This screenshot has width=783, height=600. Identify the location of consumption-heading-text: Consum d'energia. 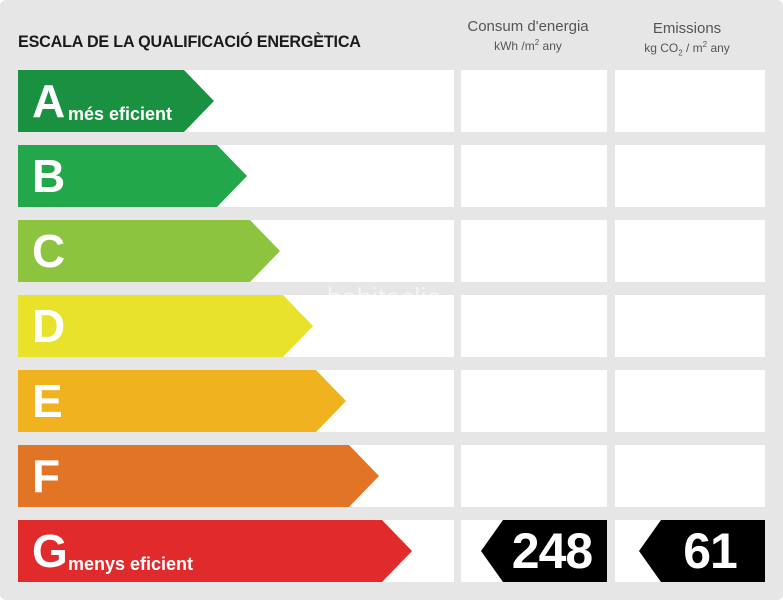
(528, 26).